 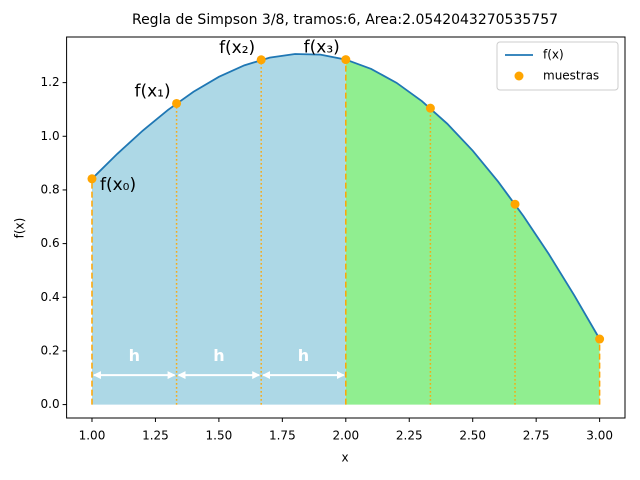 What do you see at coordinates (536, 436) in the screenshot?
I see `x-tick-label: 2.75` at bounding box center [536, 436].